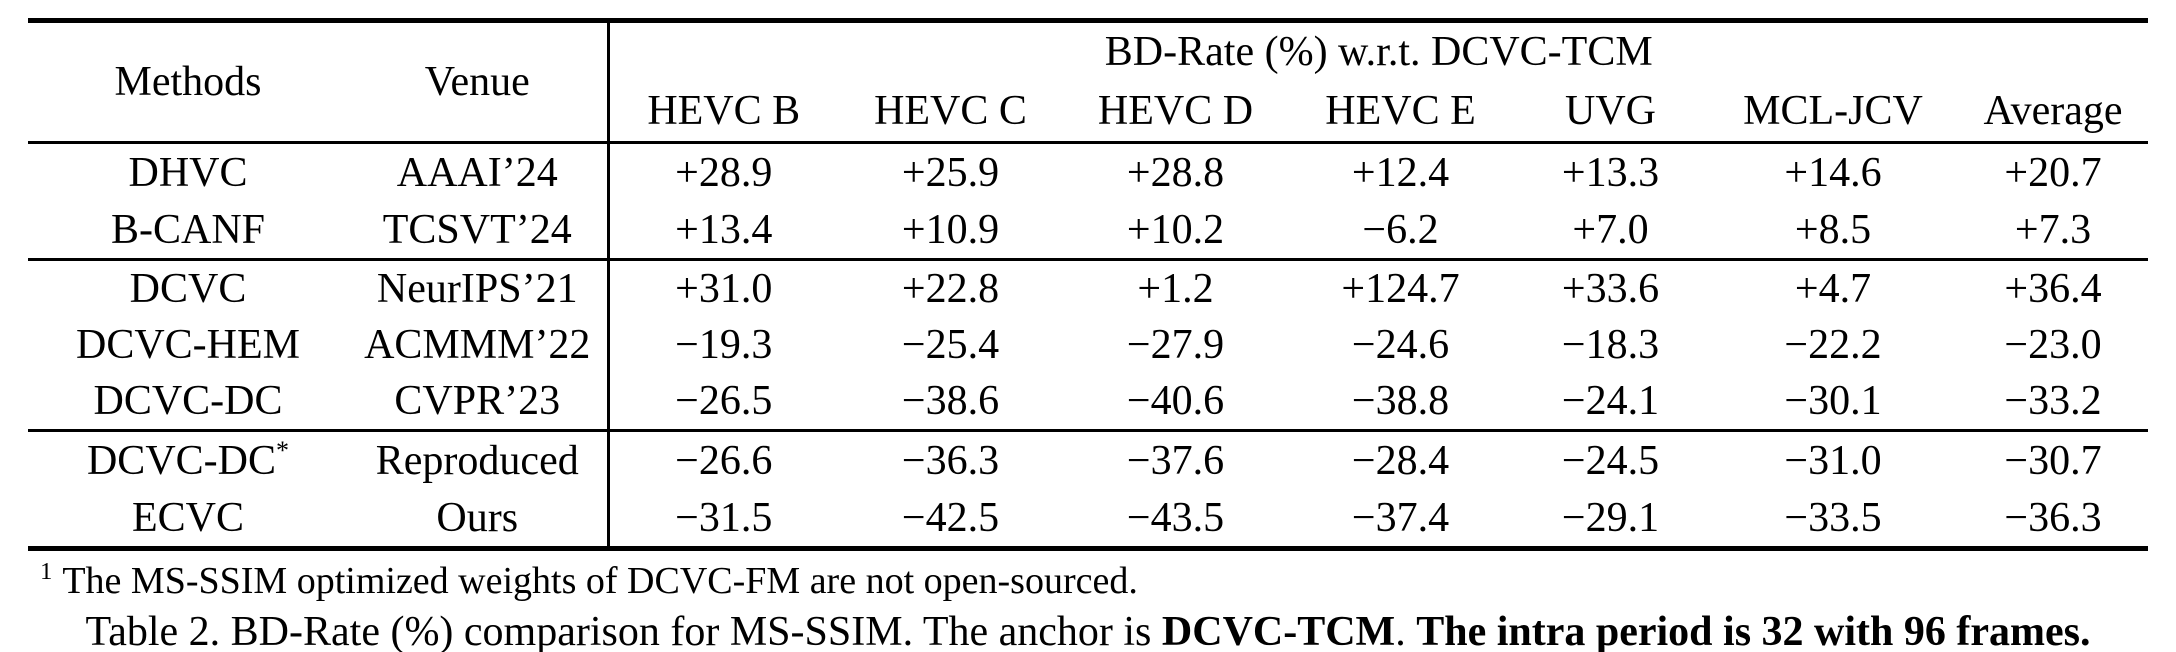 This screenshot has width=2176, height=652. What do you see at coordinates (1610, 345) in the screenshot?
I see `value-cell: −18.3` at bounding box center [1610, 345].